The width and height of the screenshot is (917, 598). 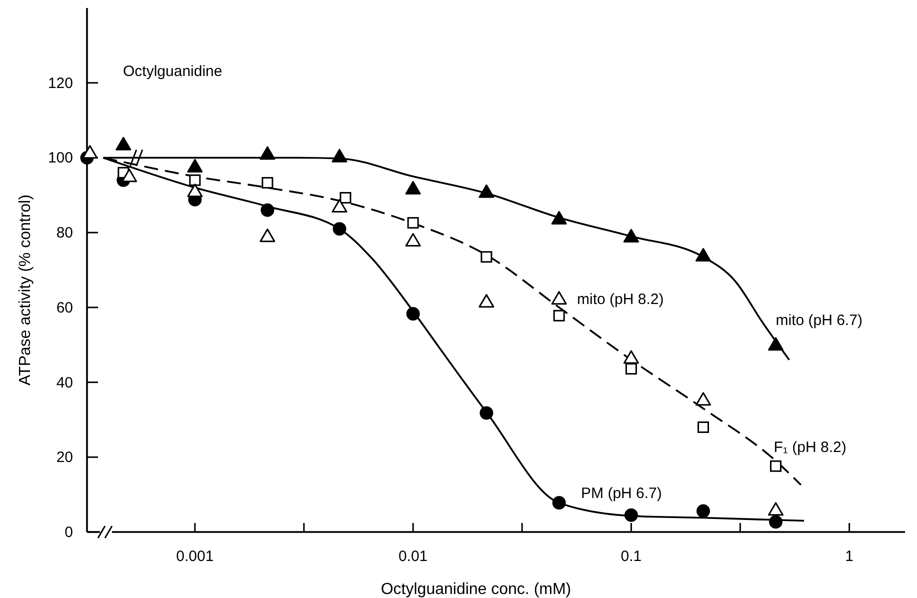 What do you see at coordinates (620, 299) in the screenshot?
I see `series-label: mito (pH 8.2)` at bounding box center [620, 299].